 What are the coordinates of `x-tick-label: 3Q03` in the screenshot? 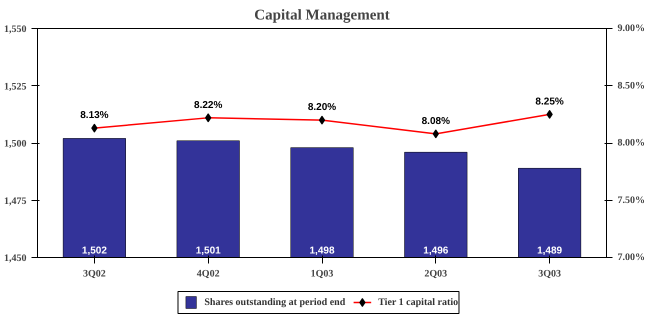 It's located at (549, 274).